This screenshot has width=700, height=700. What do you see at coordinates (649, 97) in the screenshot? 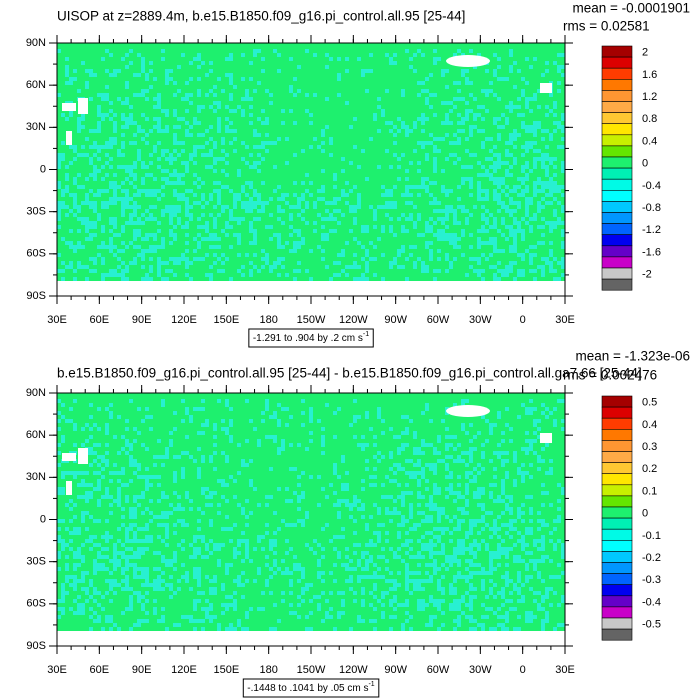
I see `colorbar-label: 1.2` at bounding box center [649, 97].